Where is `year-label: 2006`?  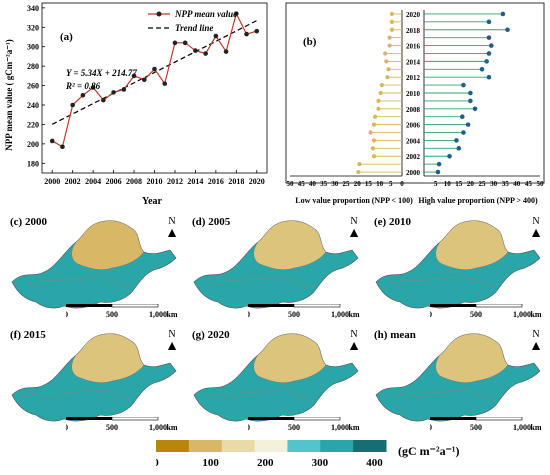
year-label: 2006 is located at coordinates (413, 126).